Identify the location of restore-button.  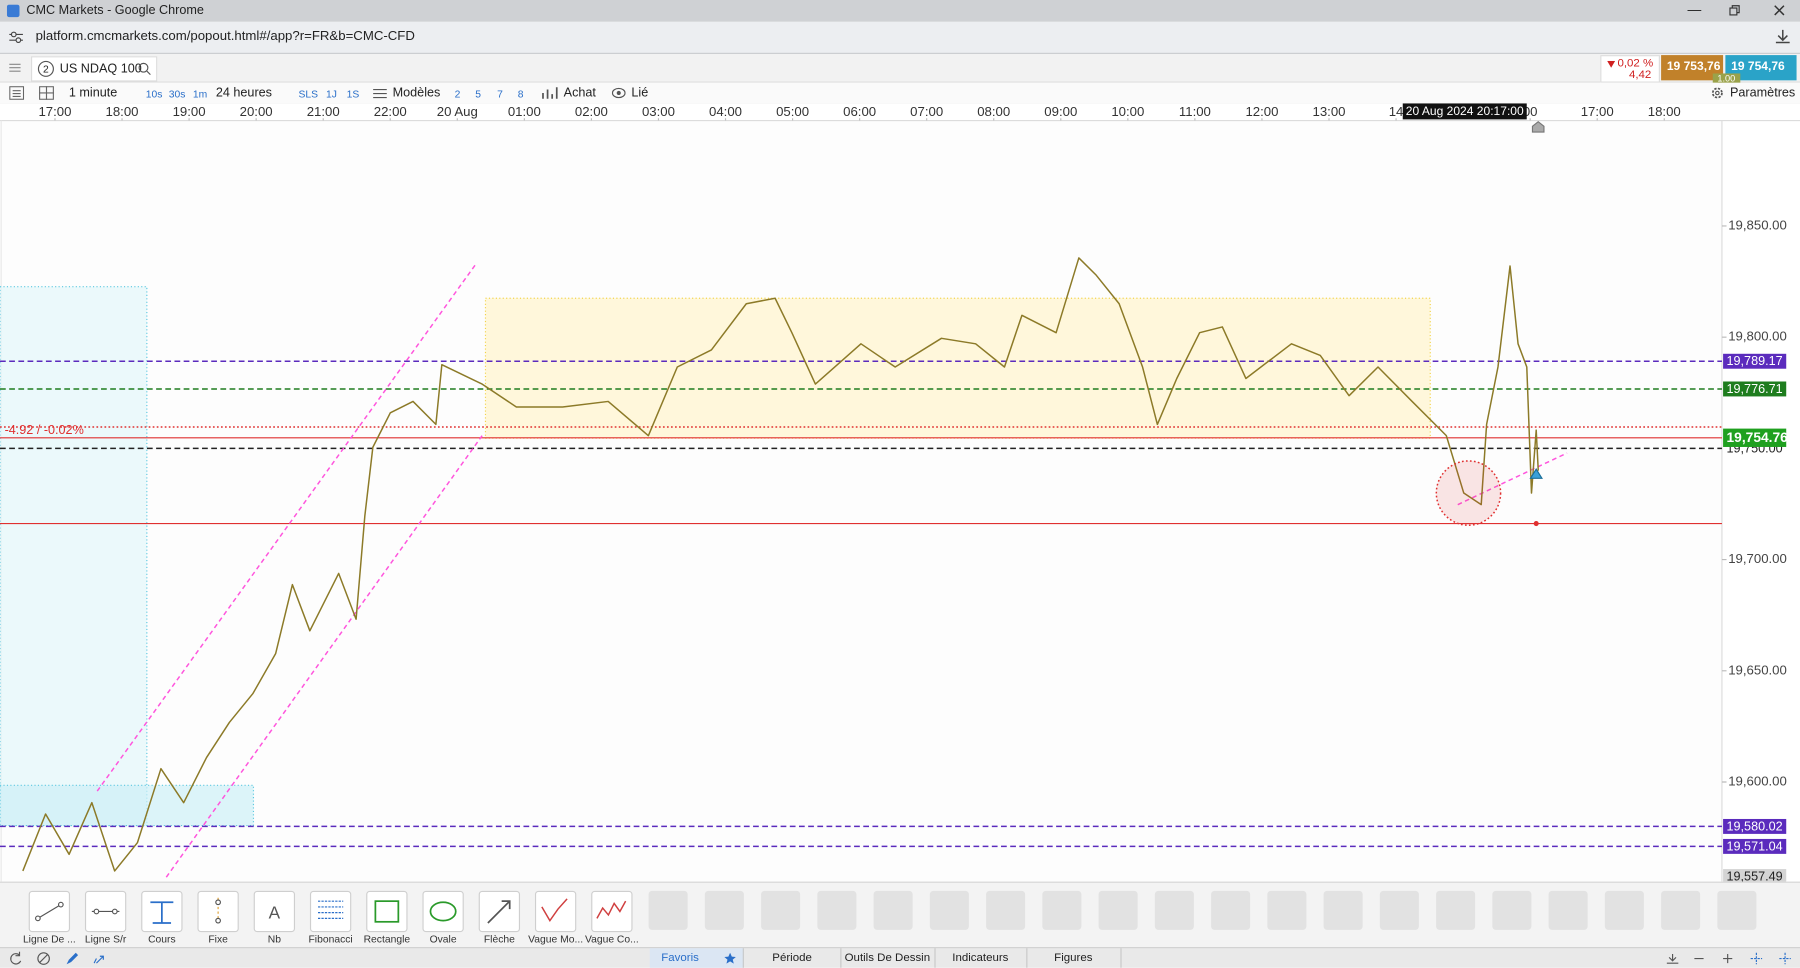
(1734, 10).